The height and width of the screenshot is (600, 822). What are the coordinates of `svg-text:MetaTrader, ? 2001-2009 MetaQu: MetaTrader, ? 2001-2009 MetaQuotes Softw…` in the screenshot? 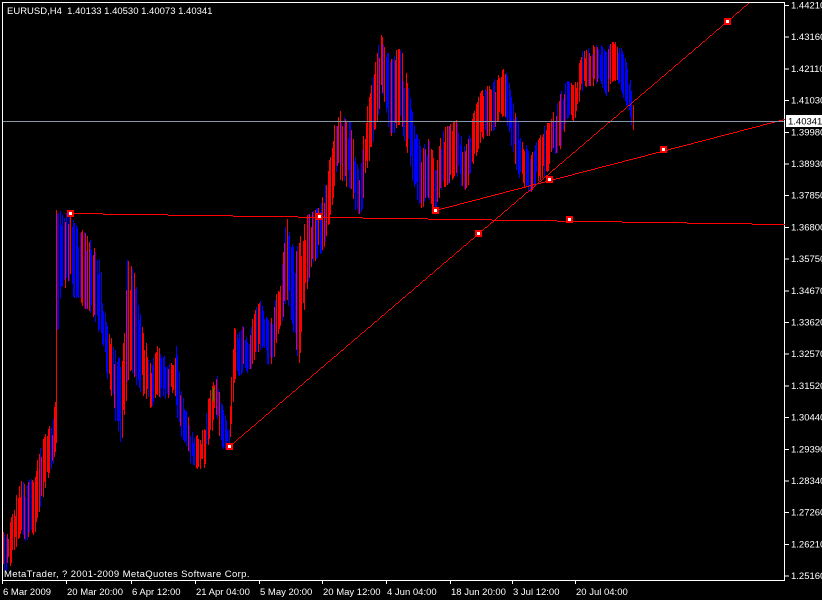 It's located at (127, 574).